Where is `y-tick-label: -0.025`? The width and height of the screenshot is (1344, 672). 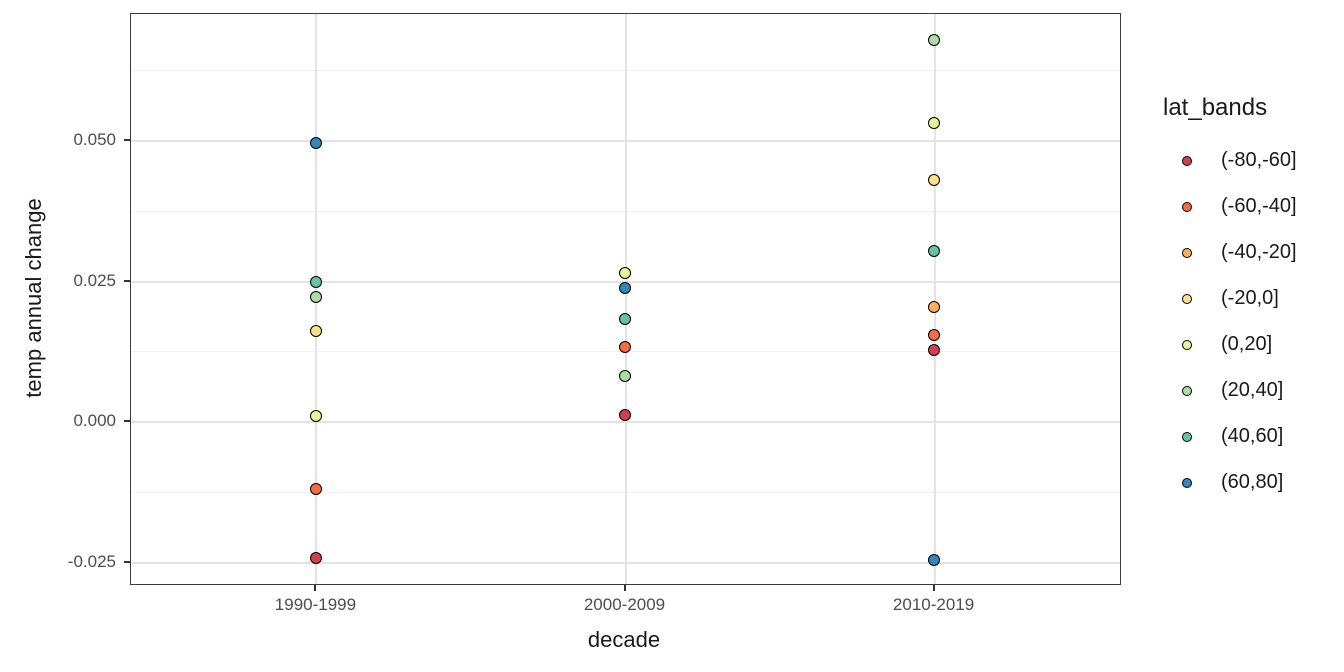
y-tick-label: -0.025 is located at coordinates (91, 562).